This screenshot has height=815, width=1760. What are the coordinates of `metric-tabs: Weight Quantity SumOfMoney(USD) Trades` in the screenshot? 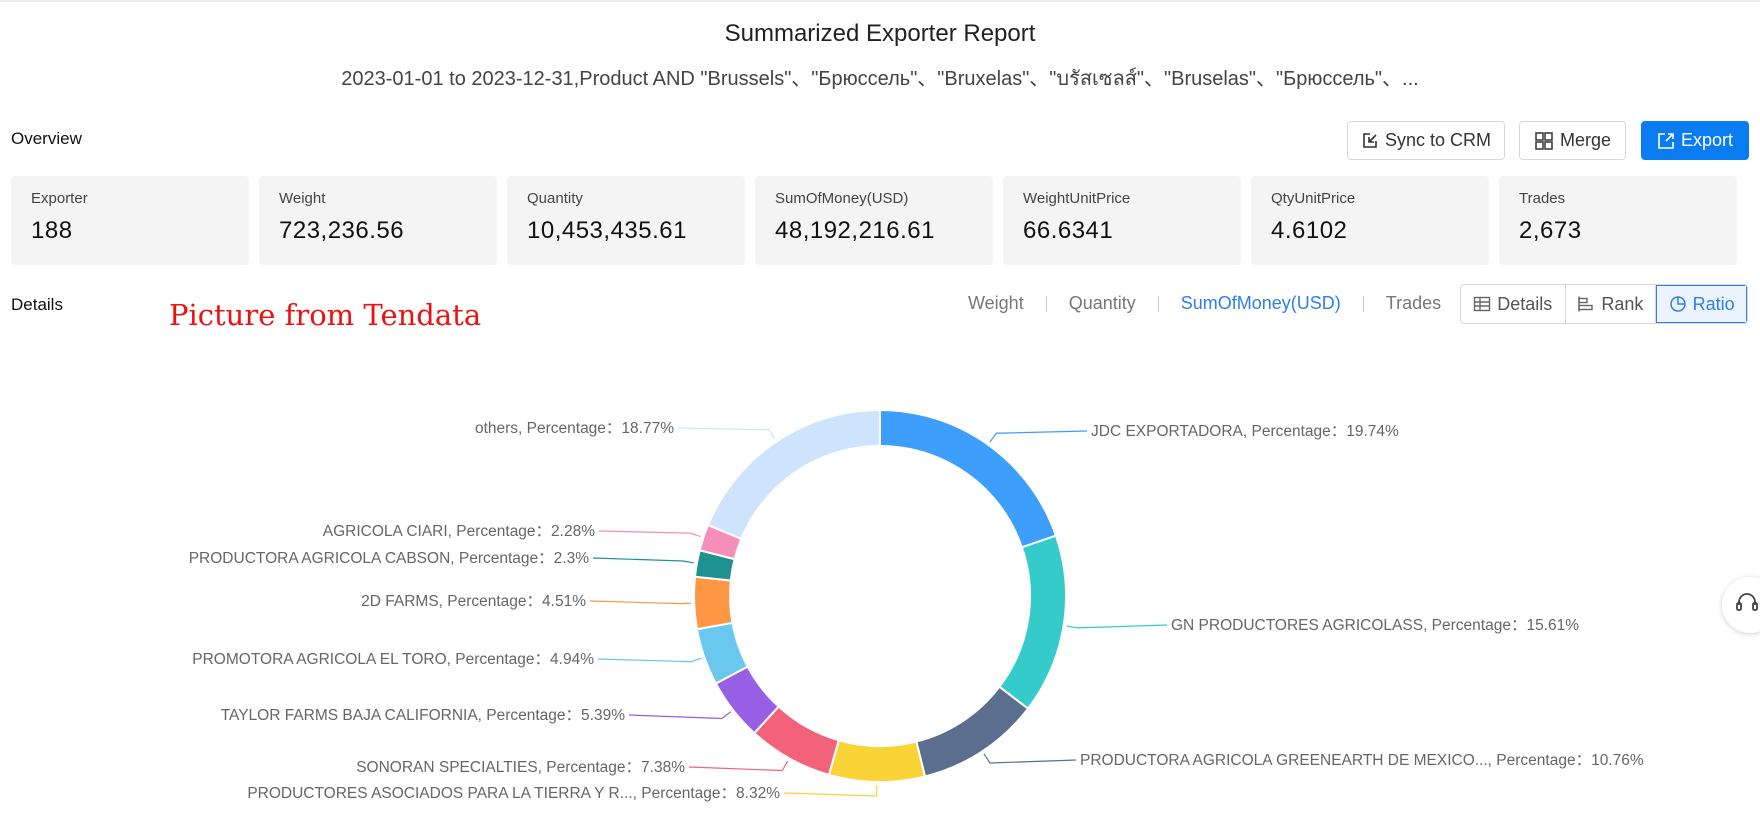 It's located at (1204, 303).